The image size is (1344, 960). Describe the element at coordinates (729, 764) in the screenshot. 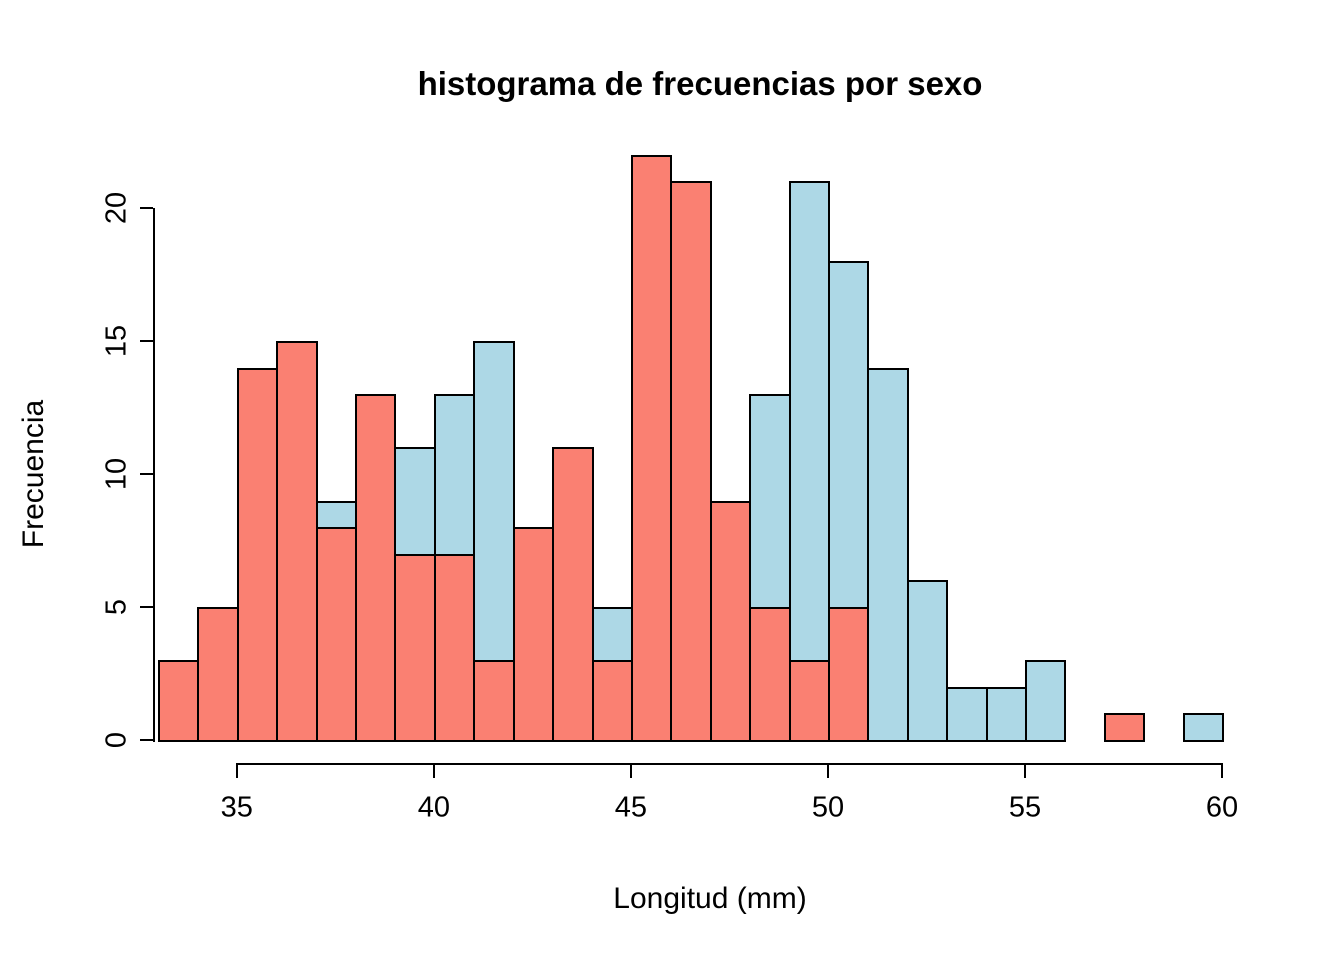

I see `x-axis-line` at that location.